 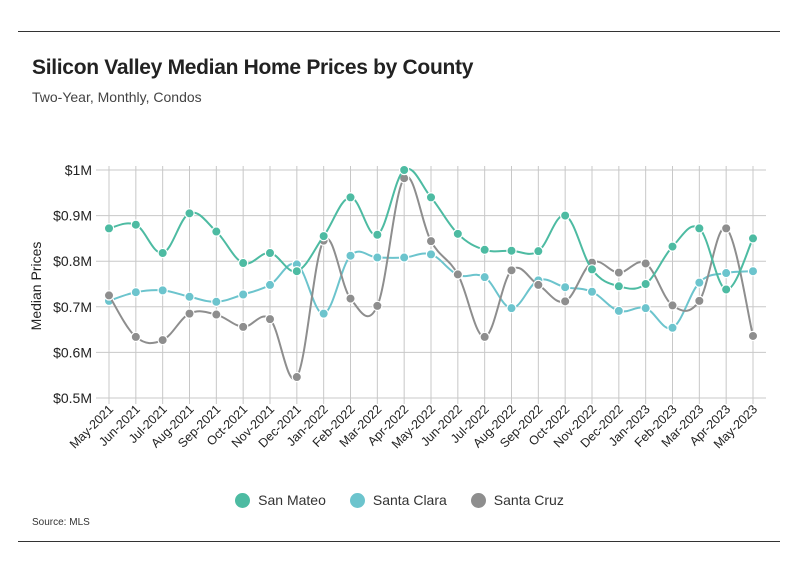 I want to click on legend-item-santa-cruz: Santa Cruz, so click(x=517, y=500).